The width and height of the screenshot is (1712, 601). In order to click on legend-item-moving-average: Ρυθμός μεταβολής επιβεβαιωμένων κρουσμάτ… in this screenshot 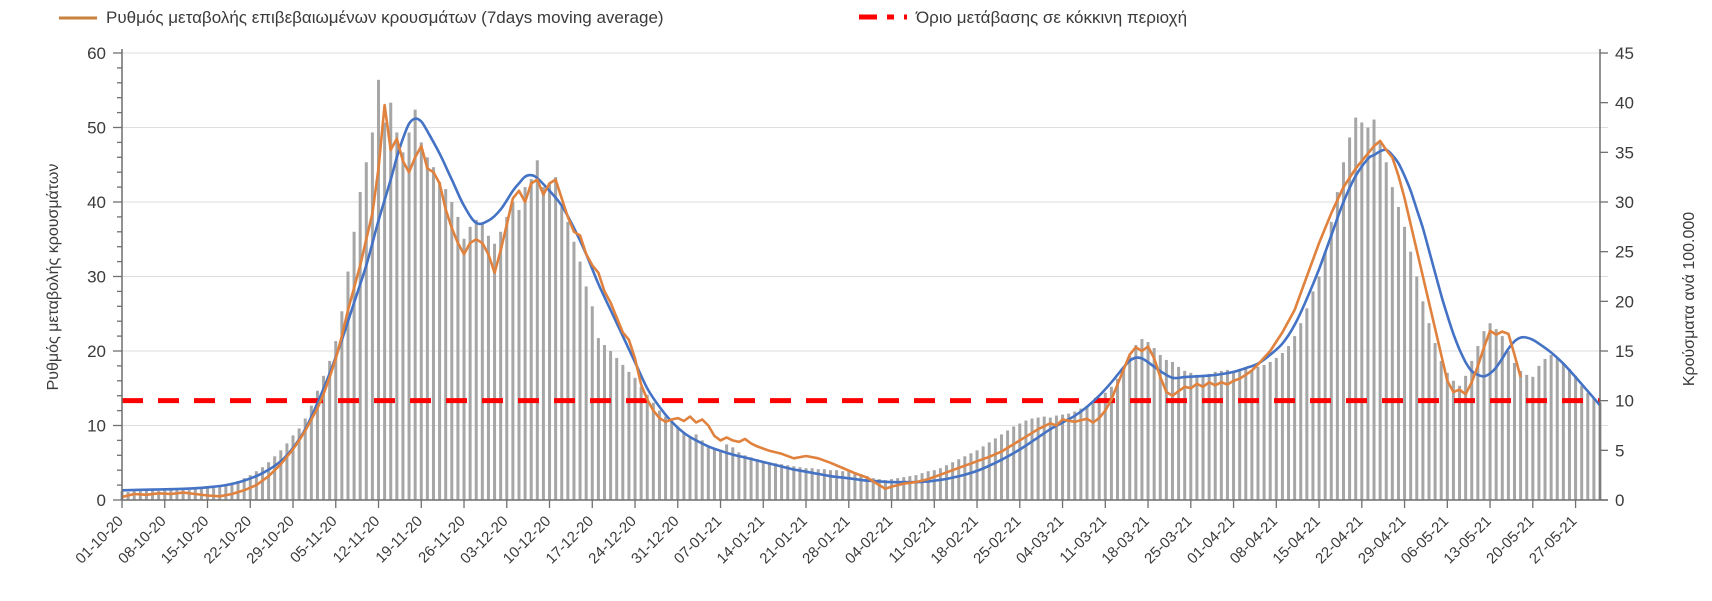, I will do `click(361, 18)`.